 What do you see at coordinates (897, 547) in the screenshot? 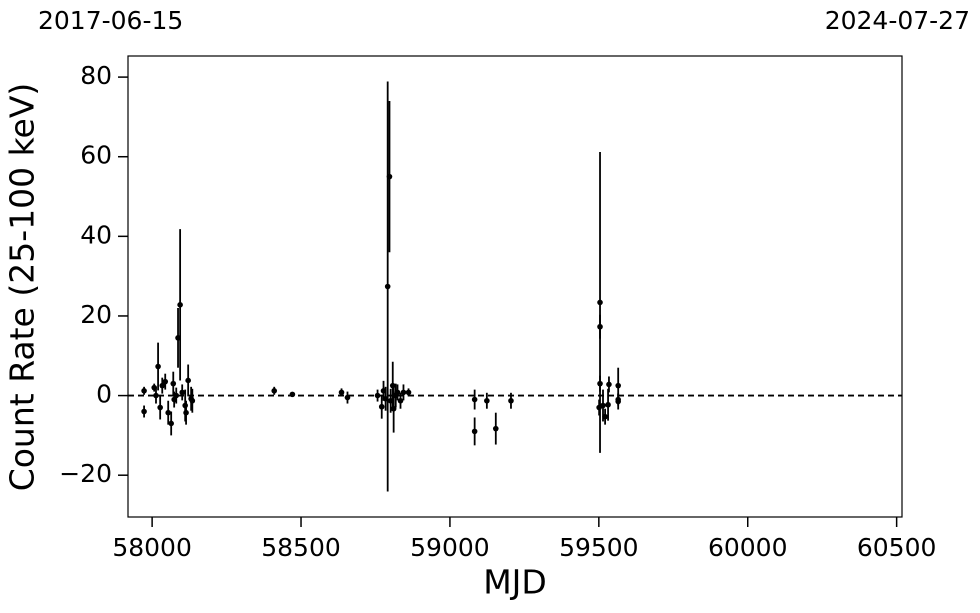
I see `x-tick-label: 60500` at bounding box center [897, 547].